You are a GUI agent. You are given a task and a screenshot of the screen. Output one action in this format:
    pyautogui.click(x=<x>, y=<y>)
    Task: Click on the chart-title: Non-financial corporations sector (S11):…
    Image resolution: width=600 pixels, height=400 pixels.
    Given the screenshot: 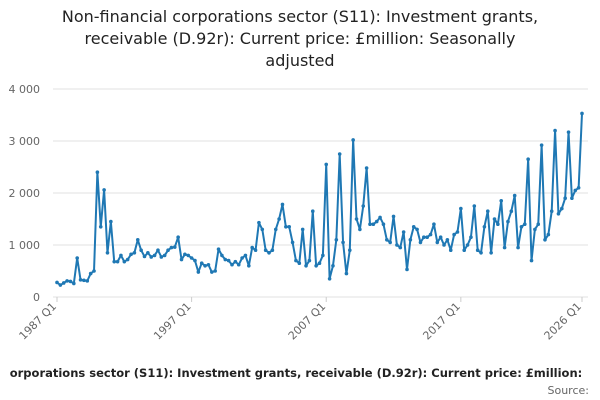 What is the action you would take?
    pyautogui.click(x=300, y=16)
    